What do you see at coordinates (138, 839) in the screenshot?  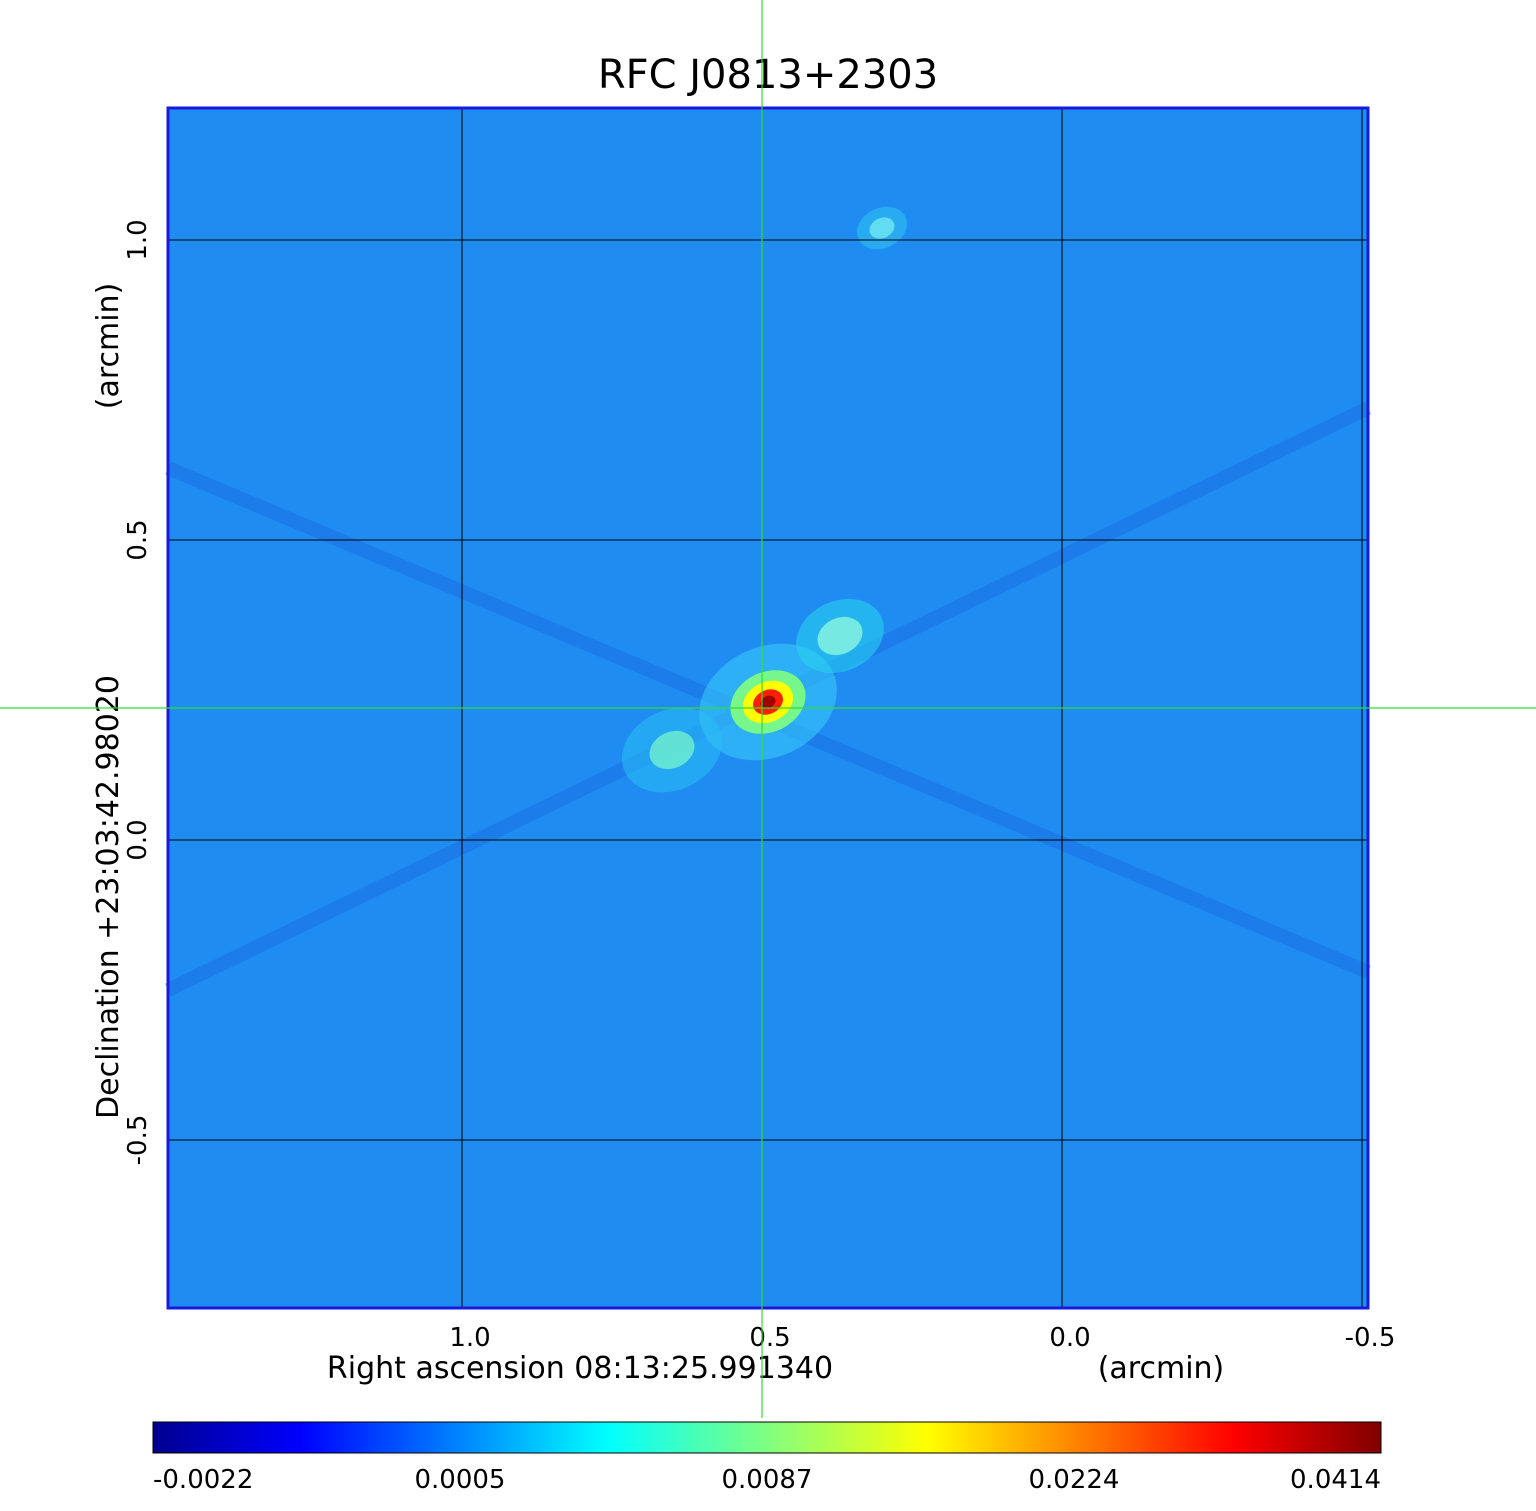 I see `y-tick-label: 0.0` at bounding box center [138, 839].